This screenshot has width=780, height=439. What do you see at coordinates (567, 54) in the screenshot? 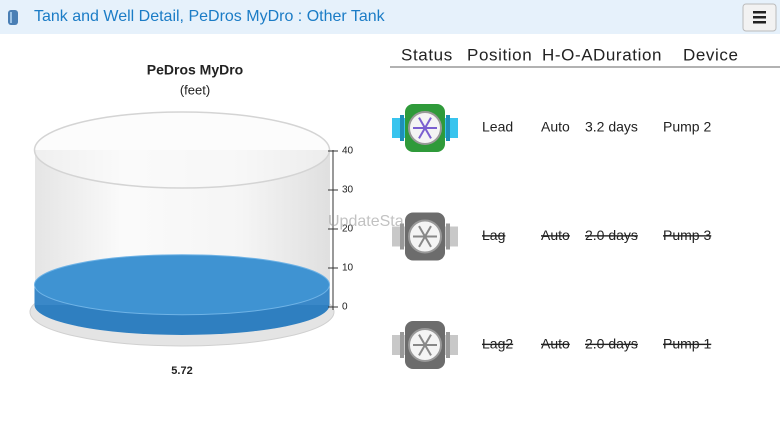
I see `column-header: H-O-A` at bounding box center [567, 54].